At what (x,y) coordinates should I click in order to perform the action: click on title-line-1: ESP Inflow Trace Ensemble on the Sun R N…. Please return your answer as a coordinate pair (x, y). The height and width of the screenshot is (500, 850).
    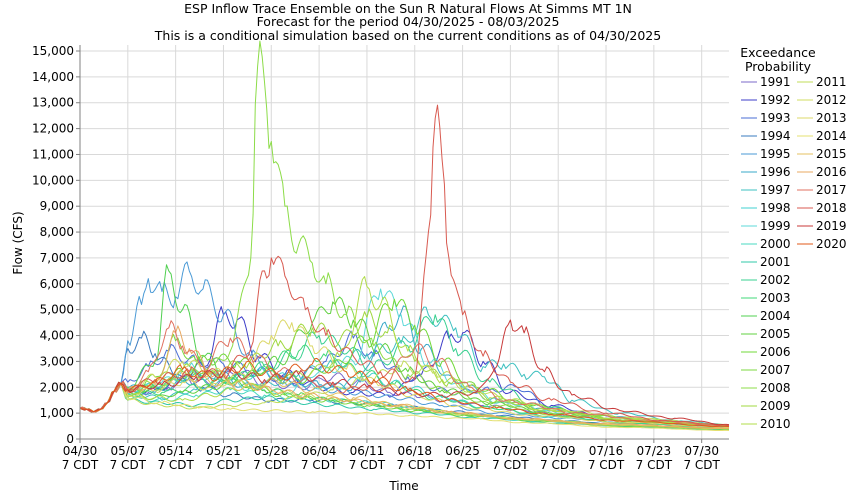
    Looking at the image, I should click on (408, 8).